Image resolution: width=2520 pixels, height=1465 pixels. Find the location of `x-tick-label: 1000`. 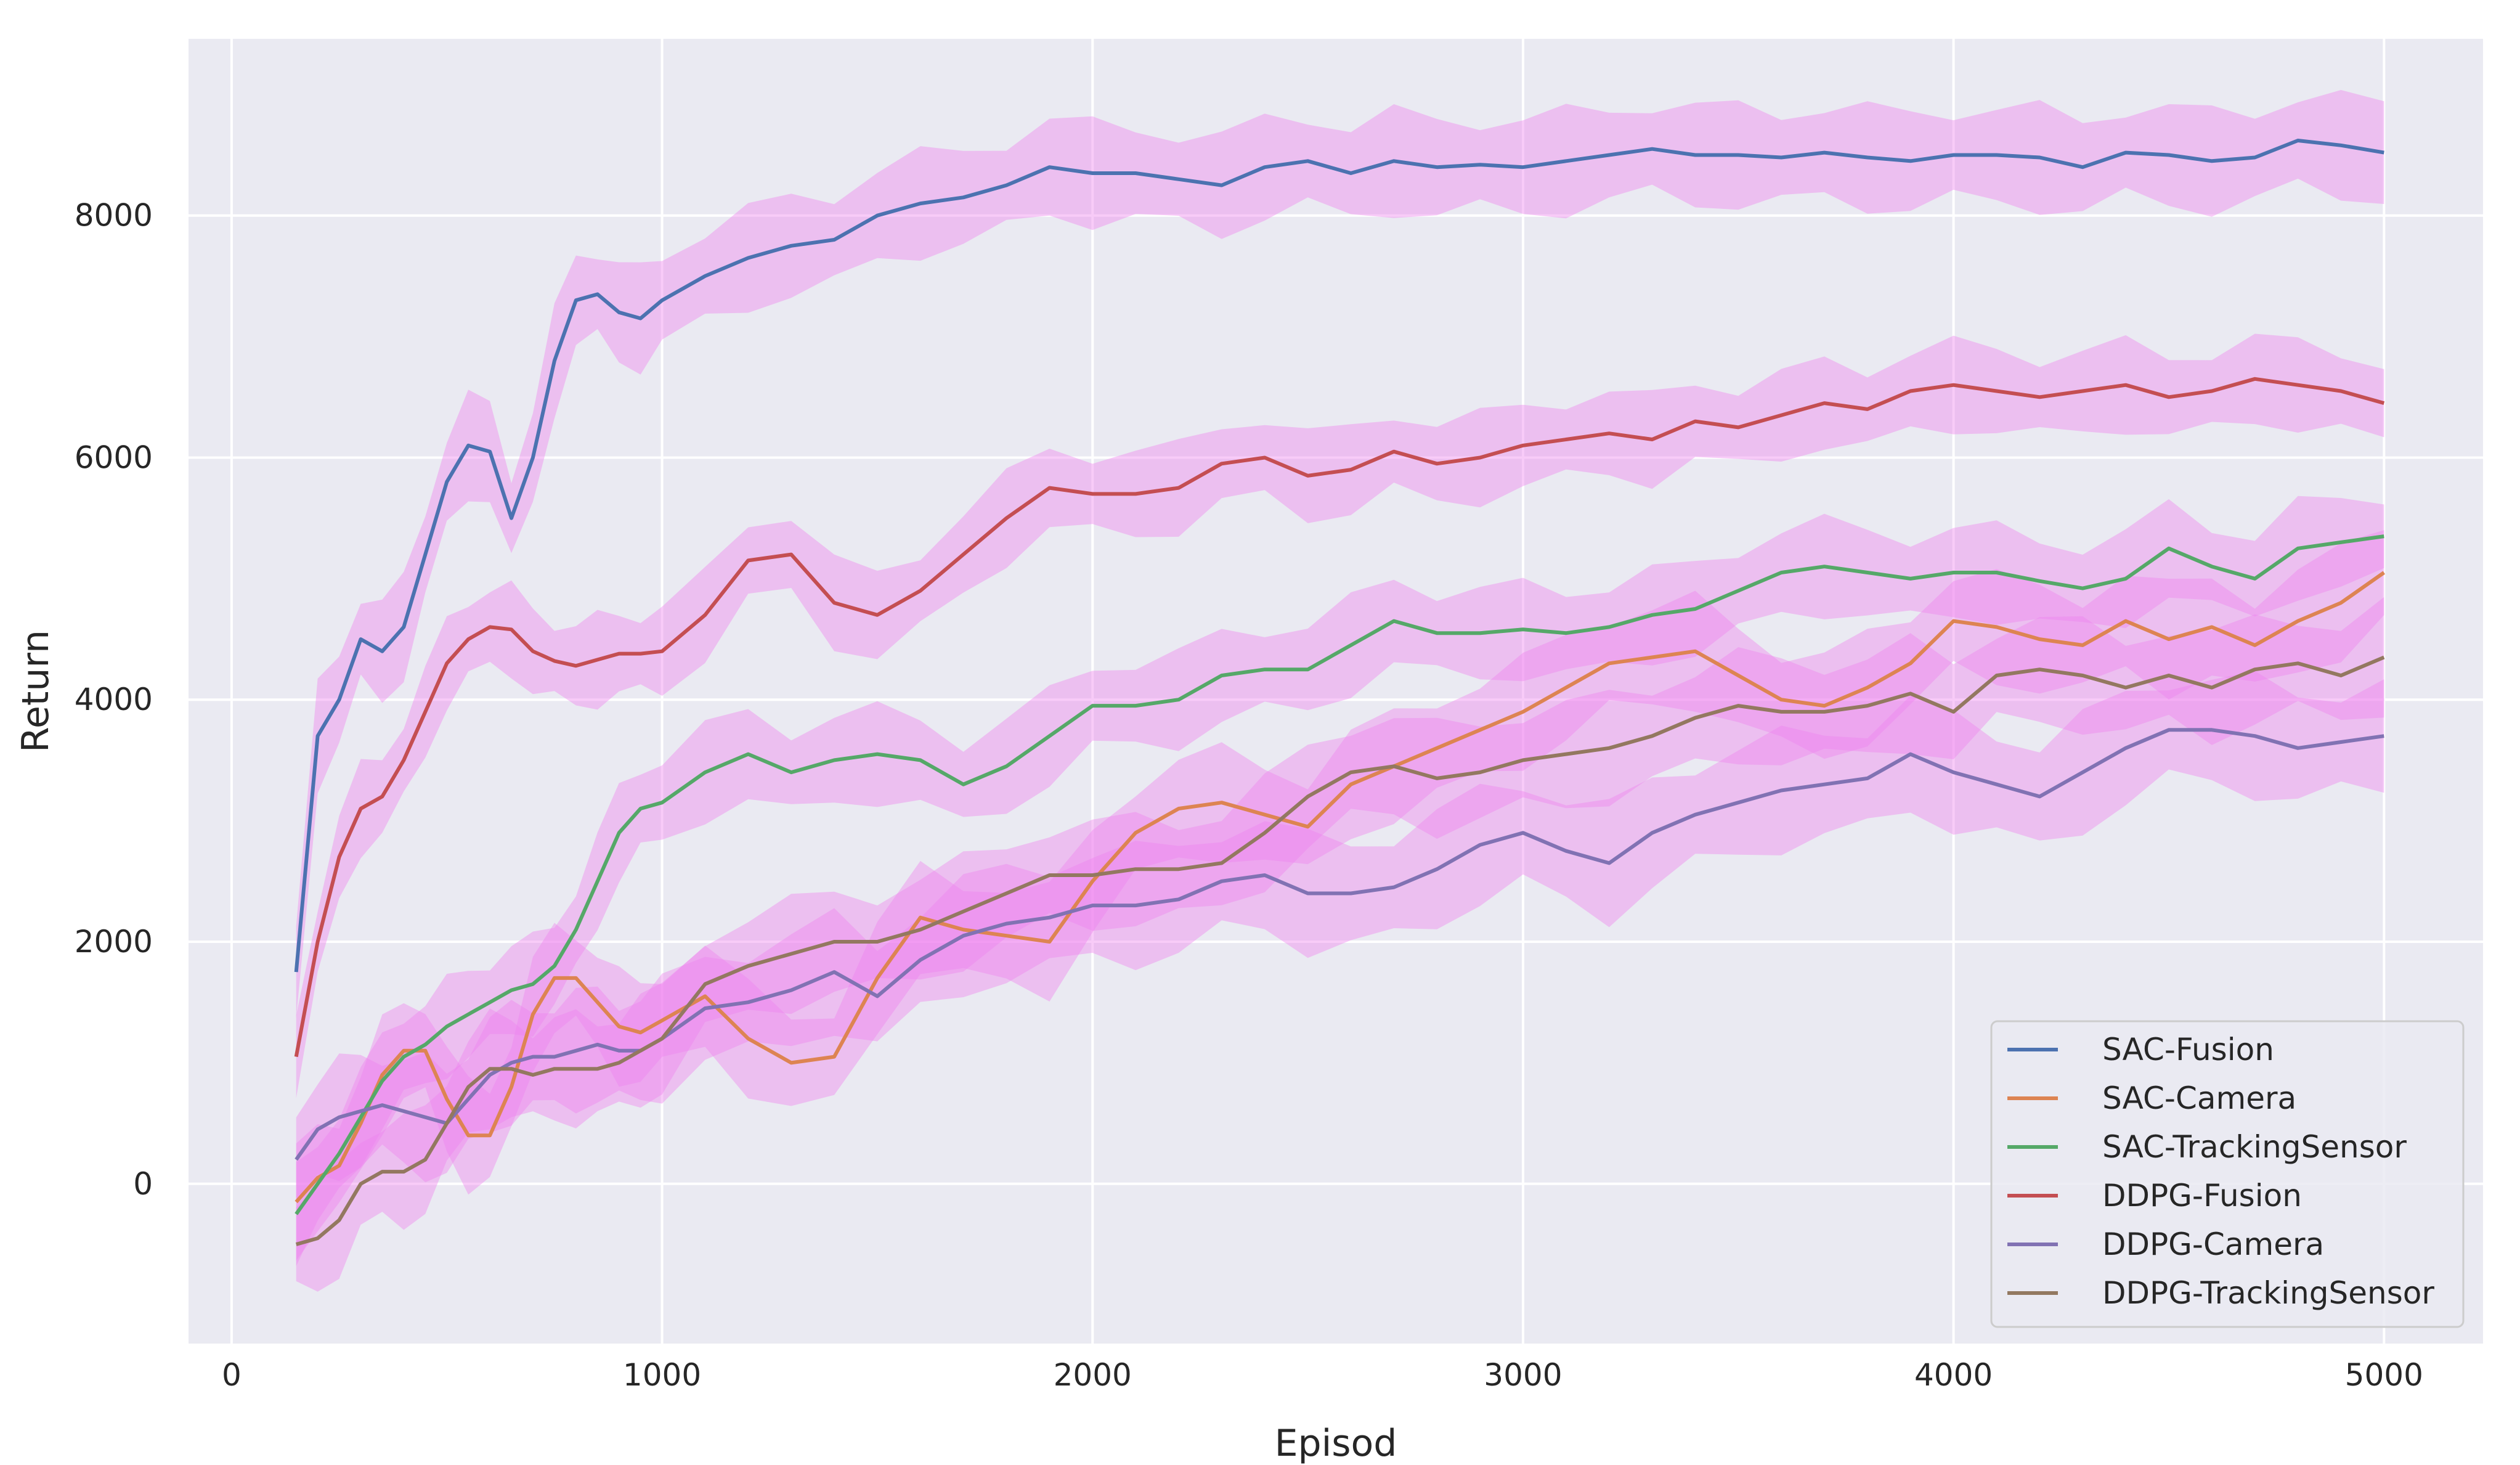

x-tick-label: 1000 is located at coordinates (662, 1375).